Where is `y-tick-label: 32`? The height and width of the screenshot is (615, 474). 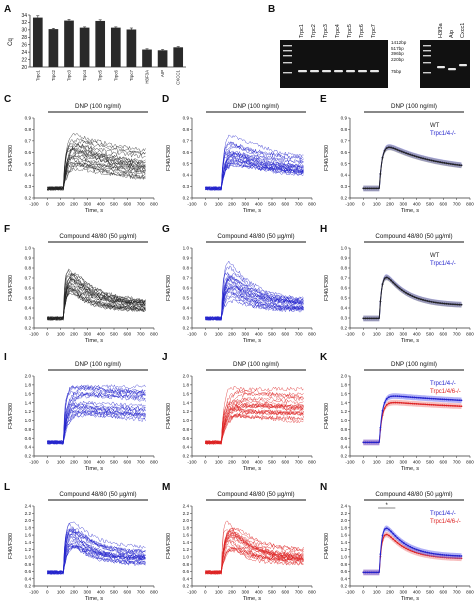 y-tick-label: 32 is located at coordinates (24, 23).